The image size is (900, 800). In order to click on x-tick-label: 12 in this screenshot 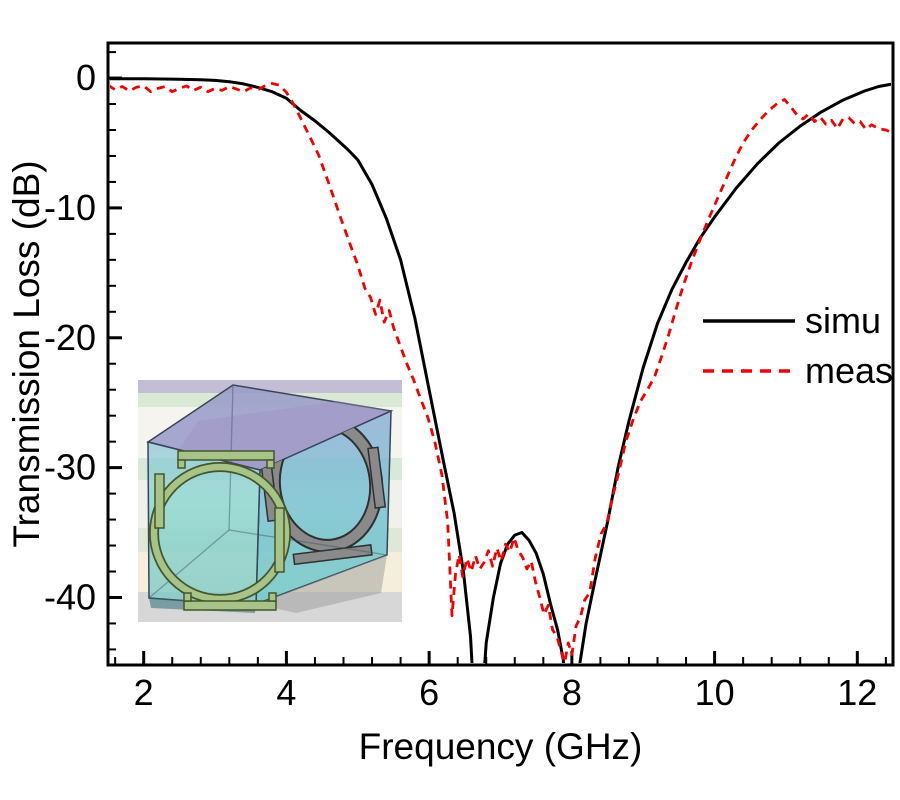, I will do `click(857, 692)`.